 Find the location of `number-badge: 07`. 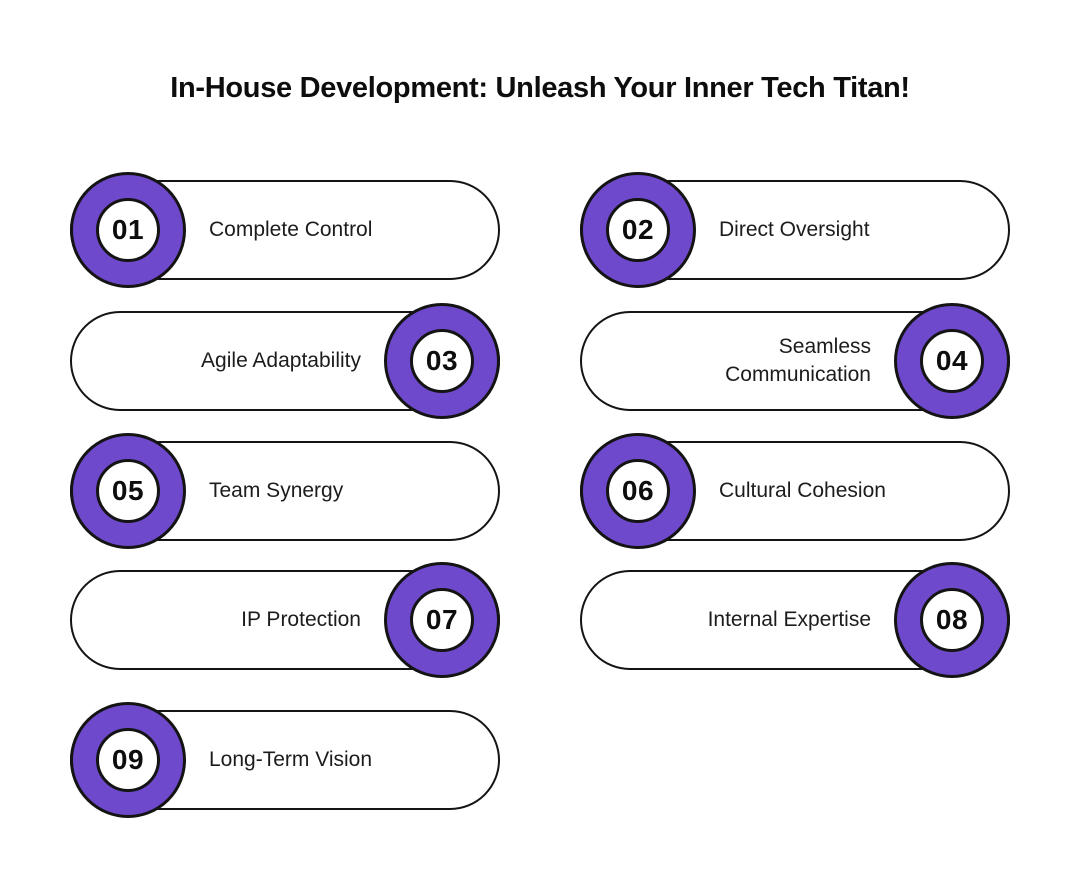

number-badge: 07 is located at coordinates (442, 620).